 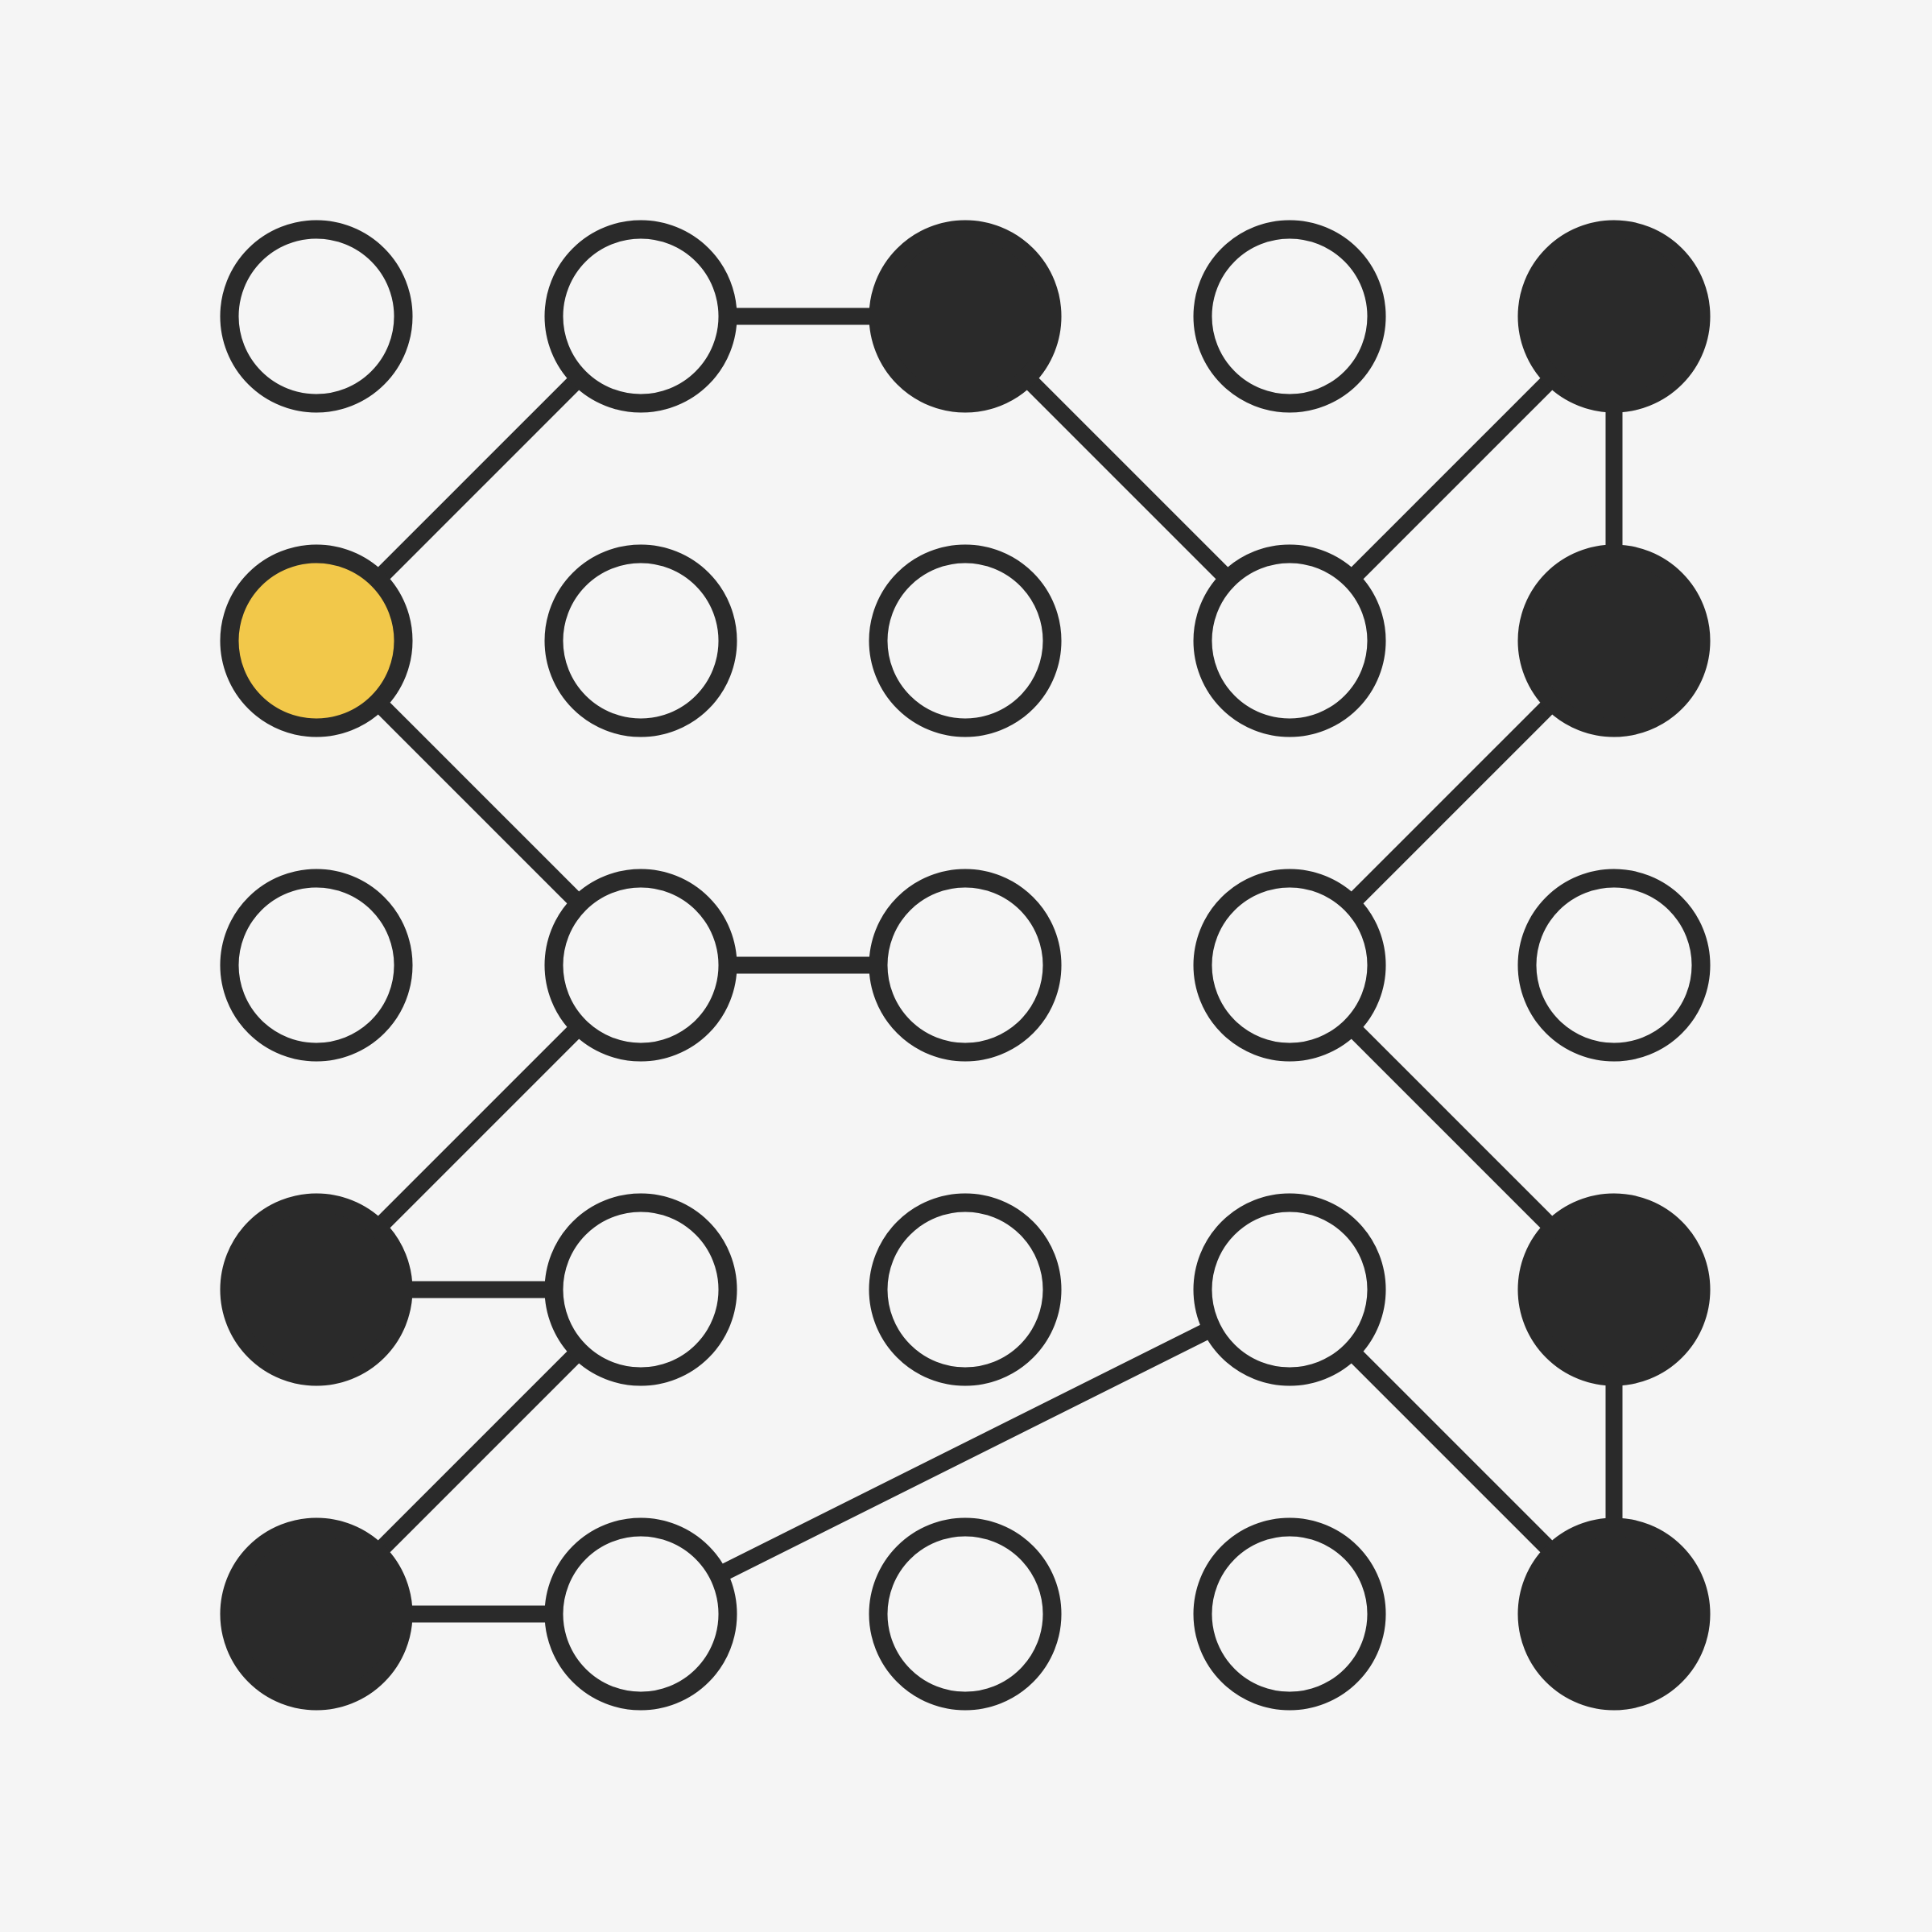 I want to click on peg-empty-r4-c4, so click(x=1289, y=1289).